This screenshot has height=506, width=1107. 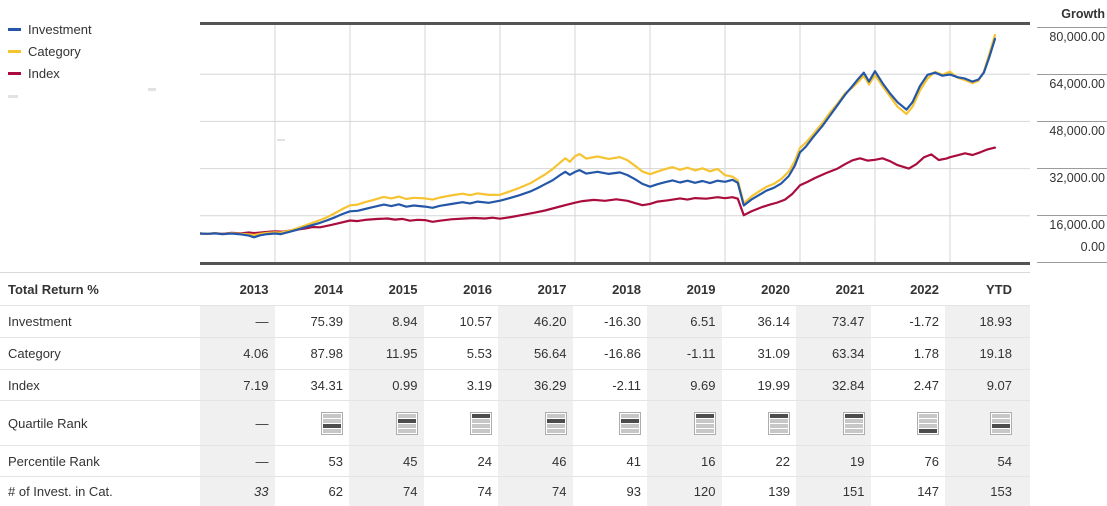 I want to click on table-cell: 2.47, so click(x=926, y=385).